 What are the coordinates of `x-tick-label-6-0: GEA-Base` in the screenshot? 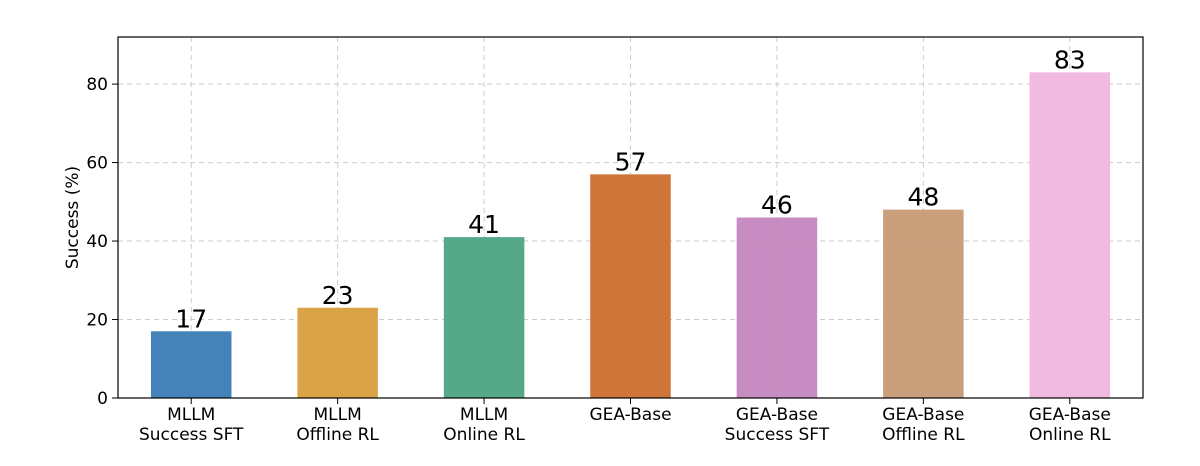 It's located at (1070, 415).